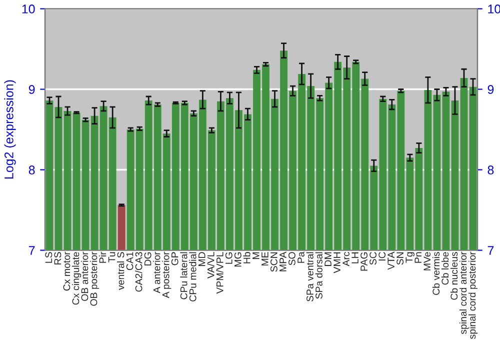 This screenshot has height=350, width=500. I want to click on x-tick-label: DM, so click(328, 259).